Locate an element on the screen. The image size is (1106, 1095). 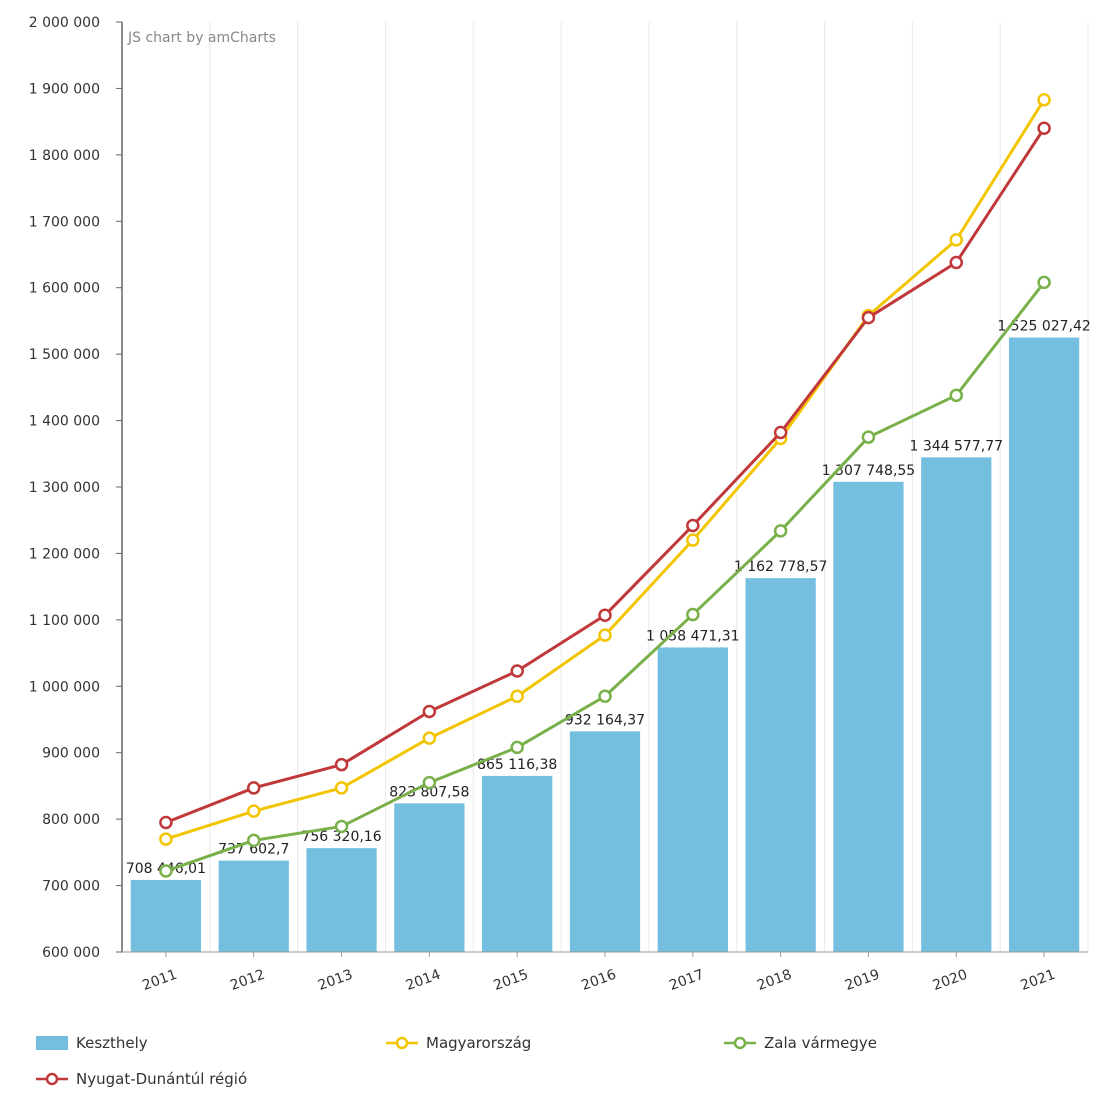
y-tick-label: 1 800 000 is located at coordinates (64, 156).